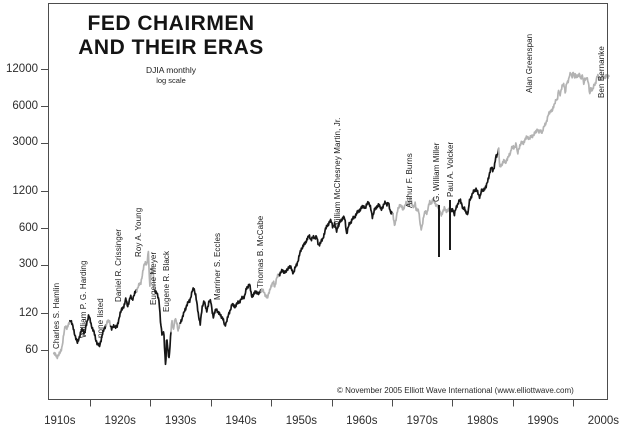 This screenshot has width=620, height=437. I want to click on x-axis-decade-label: 1920s, so click(120, 421).